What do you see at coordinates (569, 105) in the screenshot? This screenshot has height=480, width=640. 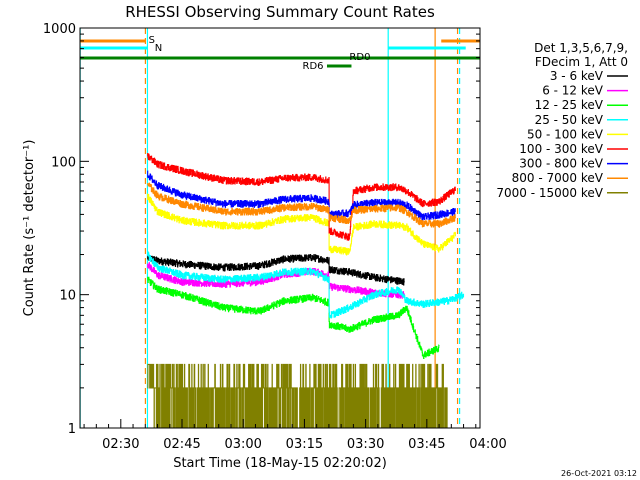 I see `legend-label: 12 - 25 keV` at bounding box center [569, 105].